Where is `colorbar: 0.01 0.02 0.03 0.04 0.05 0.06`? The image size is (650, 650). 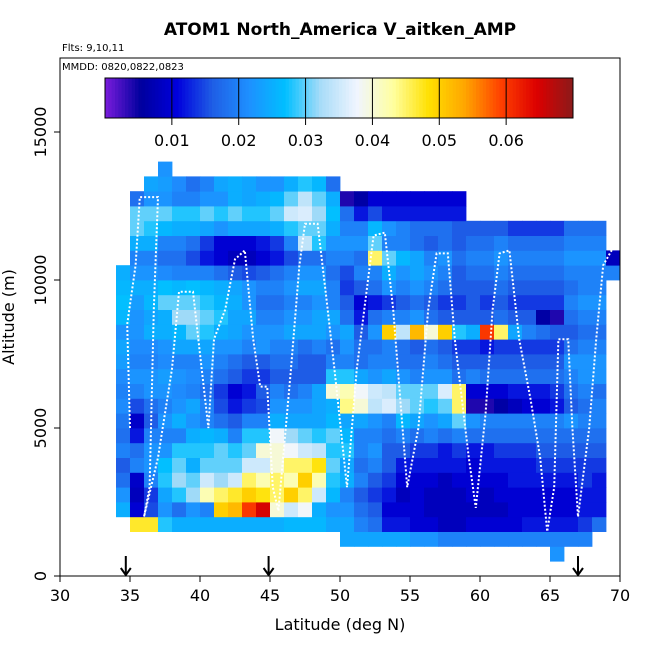
colorbar: 0.01 0.02 0.03 0.04 0.05 0.06 is located at coordinates (339, 113).